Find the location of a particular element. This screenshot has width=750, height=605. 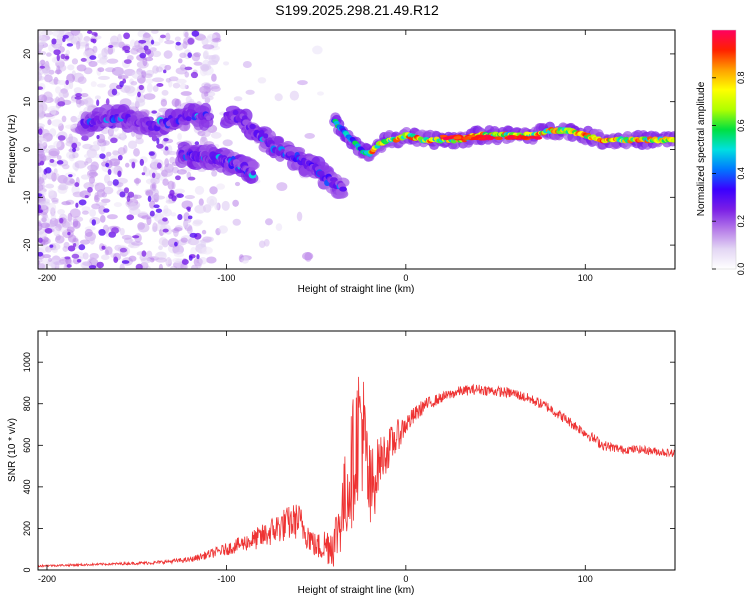

colorbar-label: Normalized spectral amplitude is located at coordinates (701, 148).